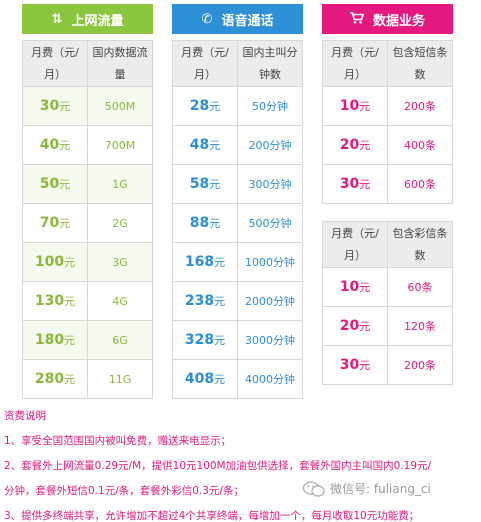 The width and height of the screenshot is (481, 522). I want to click on mms-plan-panel: 月费（元/月） 包含彩信条数 10元 60条 20元 120条 30元 200条, so click(387, 303).